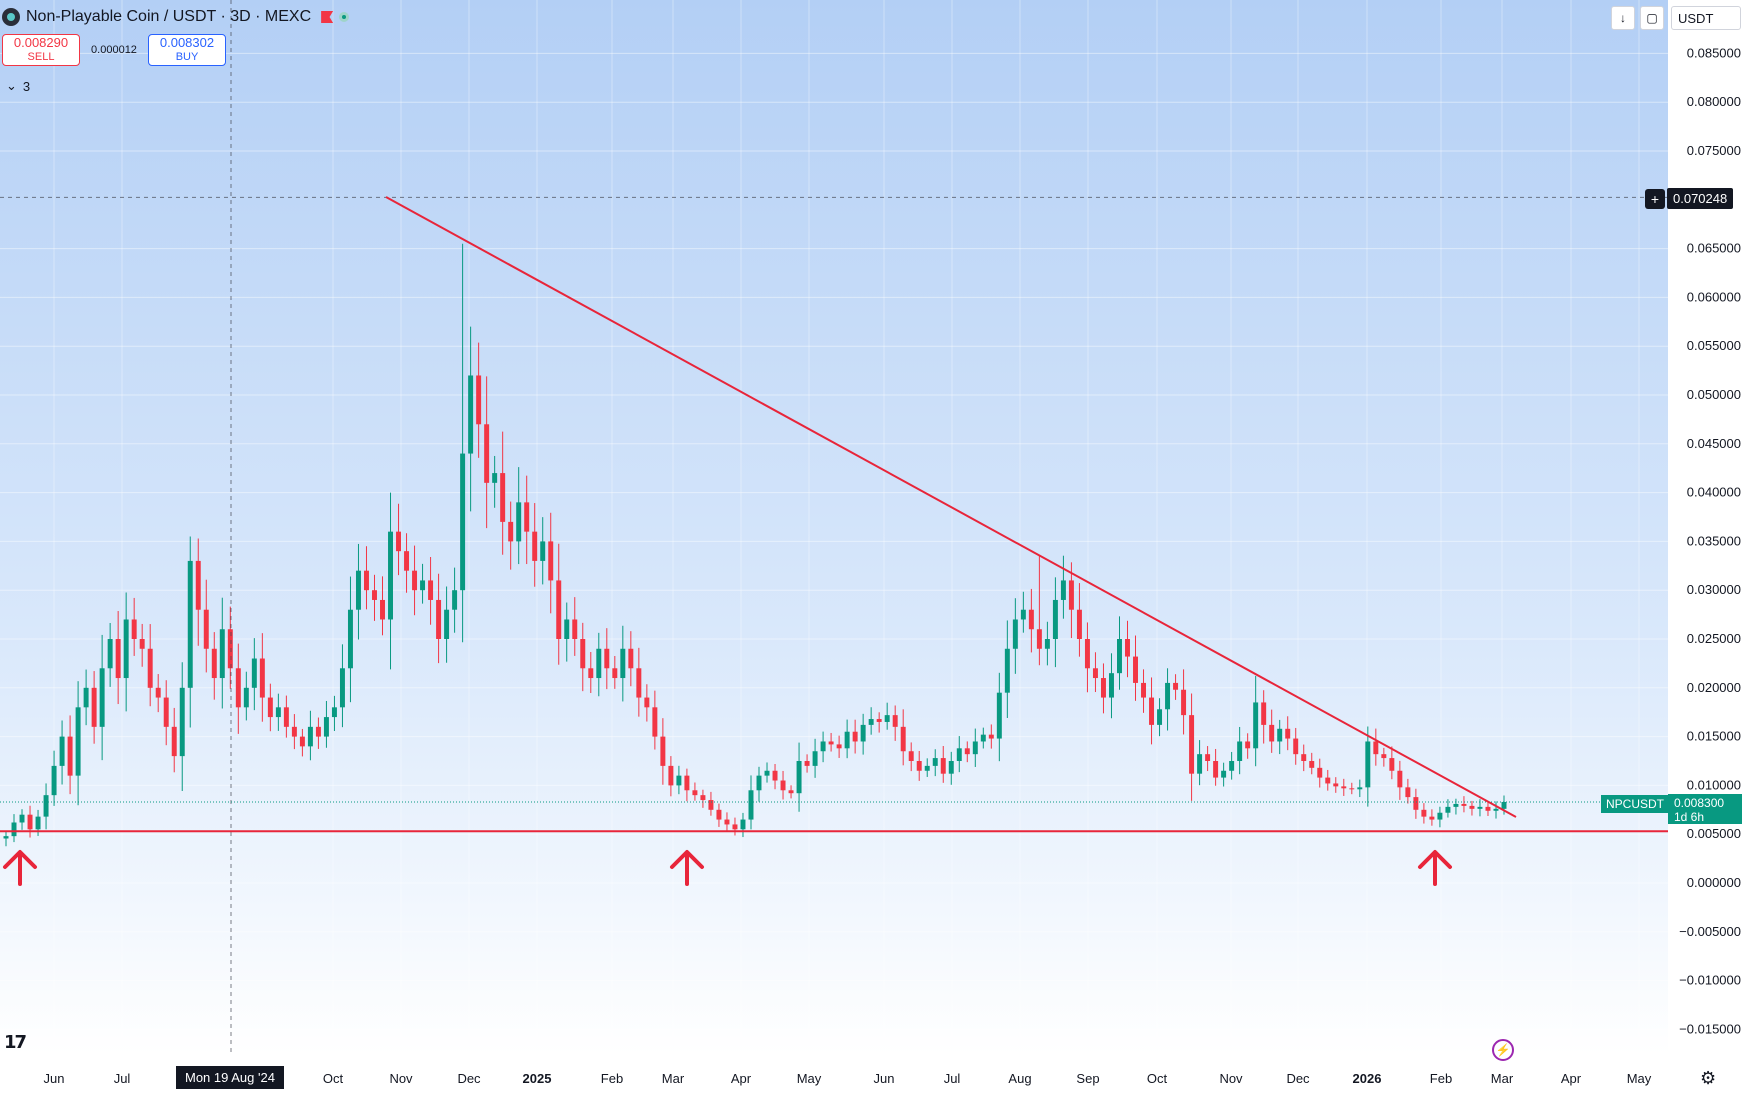 The height and width of the screenshot is (1093, 1744). I want to click on gear-icon: ⚙, so click(1708, 1078).